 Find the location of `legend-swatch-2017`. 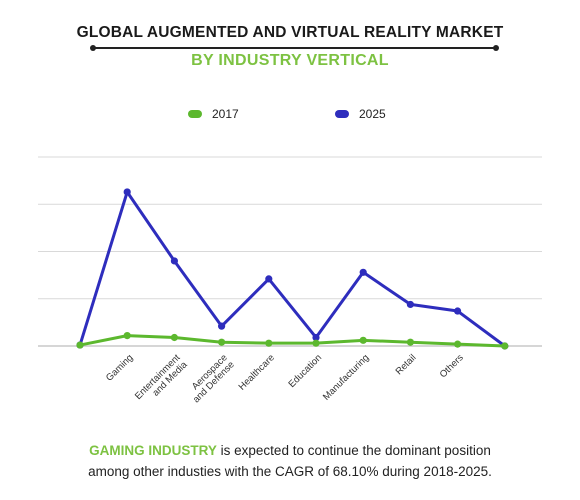

legend-swatch-2017 is located at coordinates (195, 114).